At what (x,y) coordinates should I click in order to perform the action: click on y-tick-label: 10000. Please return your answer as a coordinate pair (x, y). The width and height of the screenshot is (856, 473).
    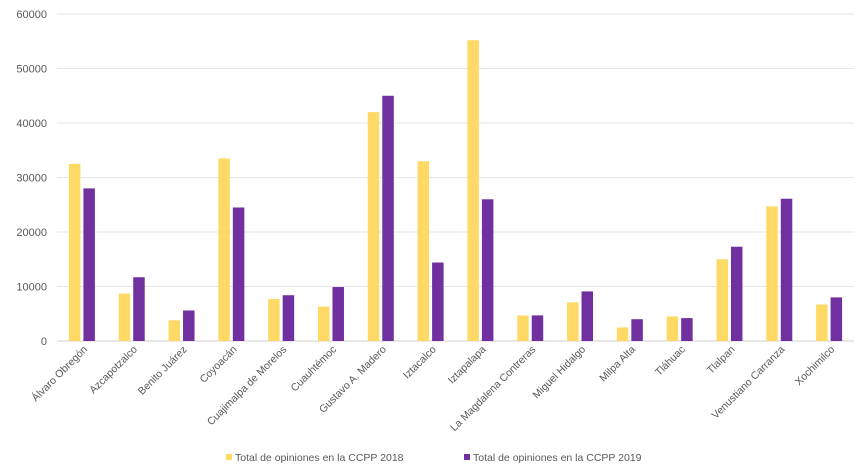
    Looking at the image, I should click on (31, 288).